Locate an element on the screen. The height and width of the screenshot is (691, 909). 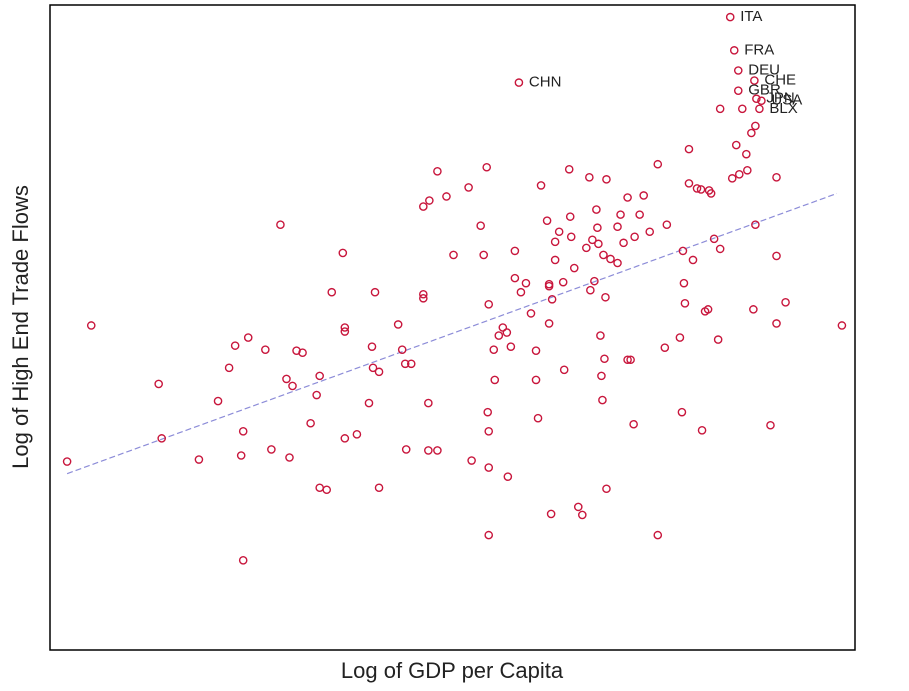
x-axis-label: Log of GDP per Capita is located at coordinates (452, 670).